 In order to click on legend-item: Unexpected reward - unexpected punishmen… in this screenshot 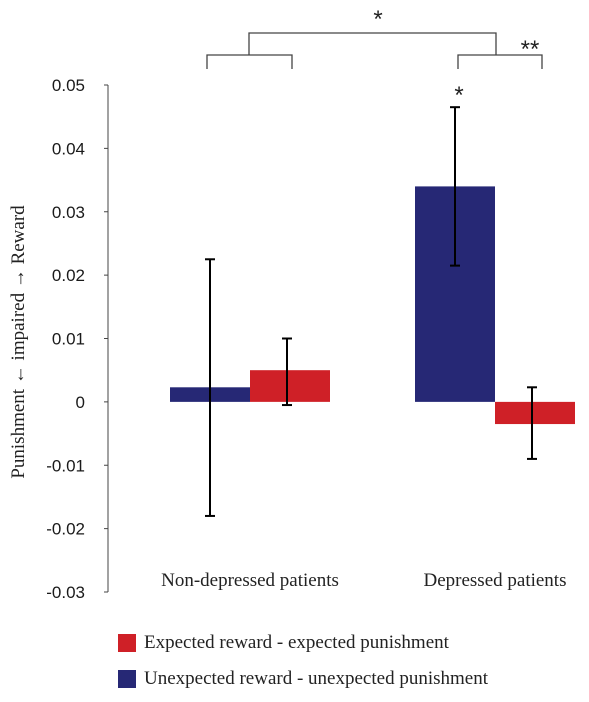, I will do `click(303, 679)`.